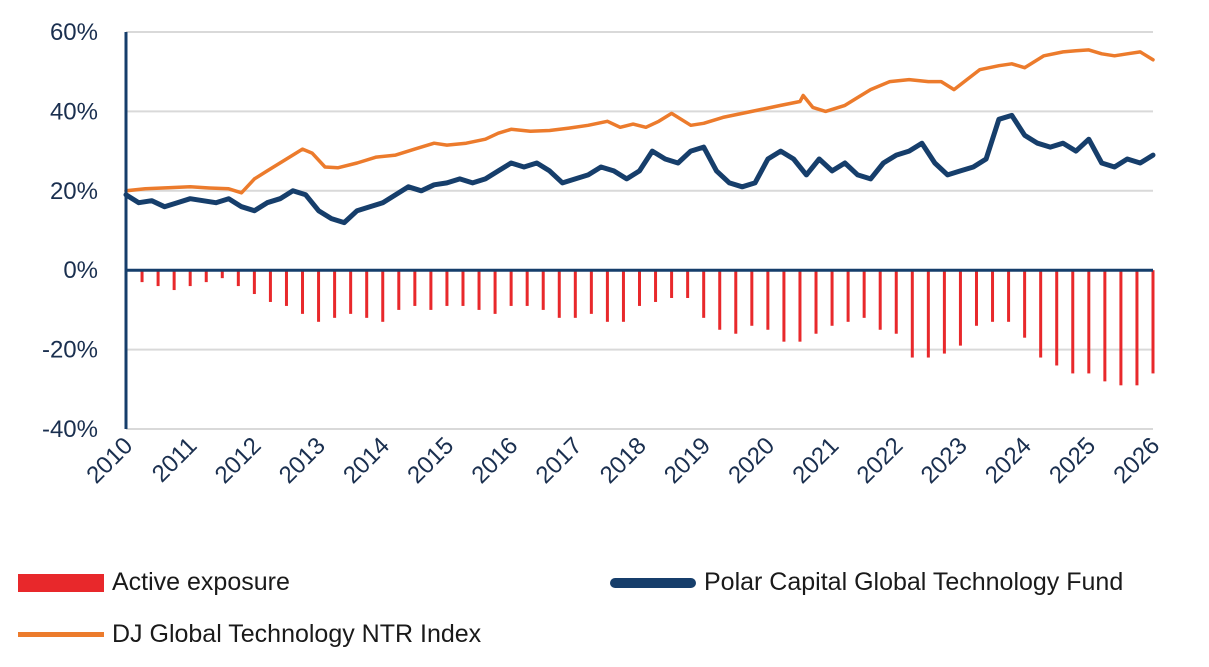  I want to click on x-tick-label: 2012, so click(238, 460).